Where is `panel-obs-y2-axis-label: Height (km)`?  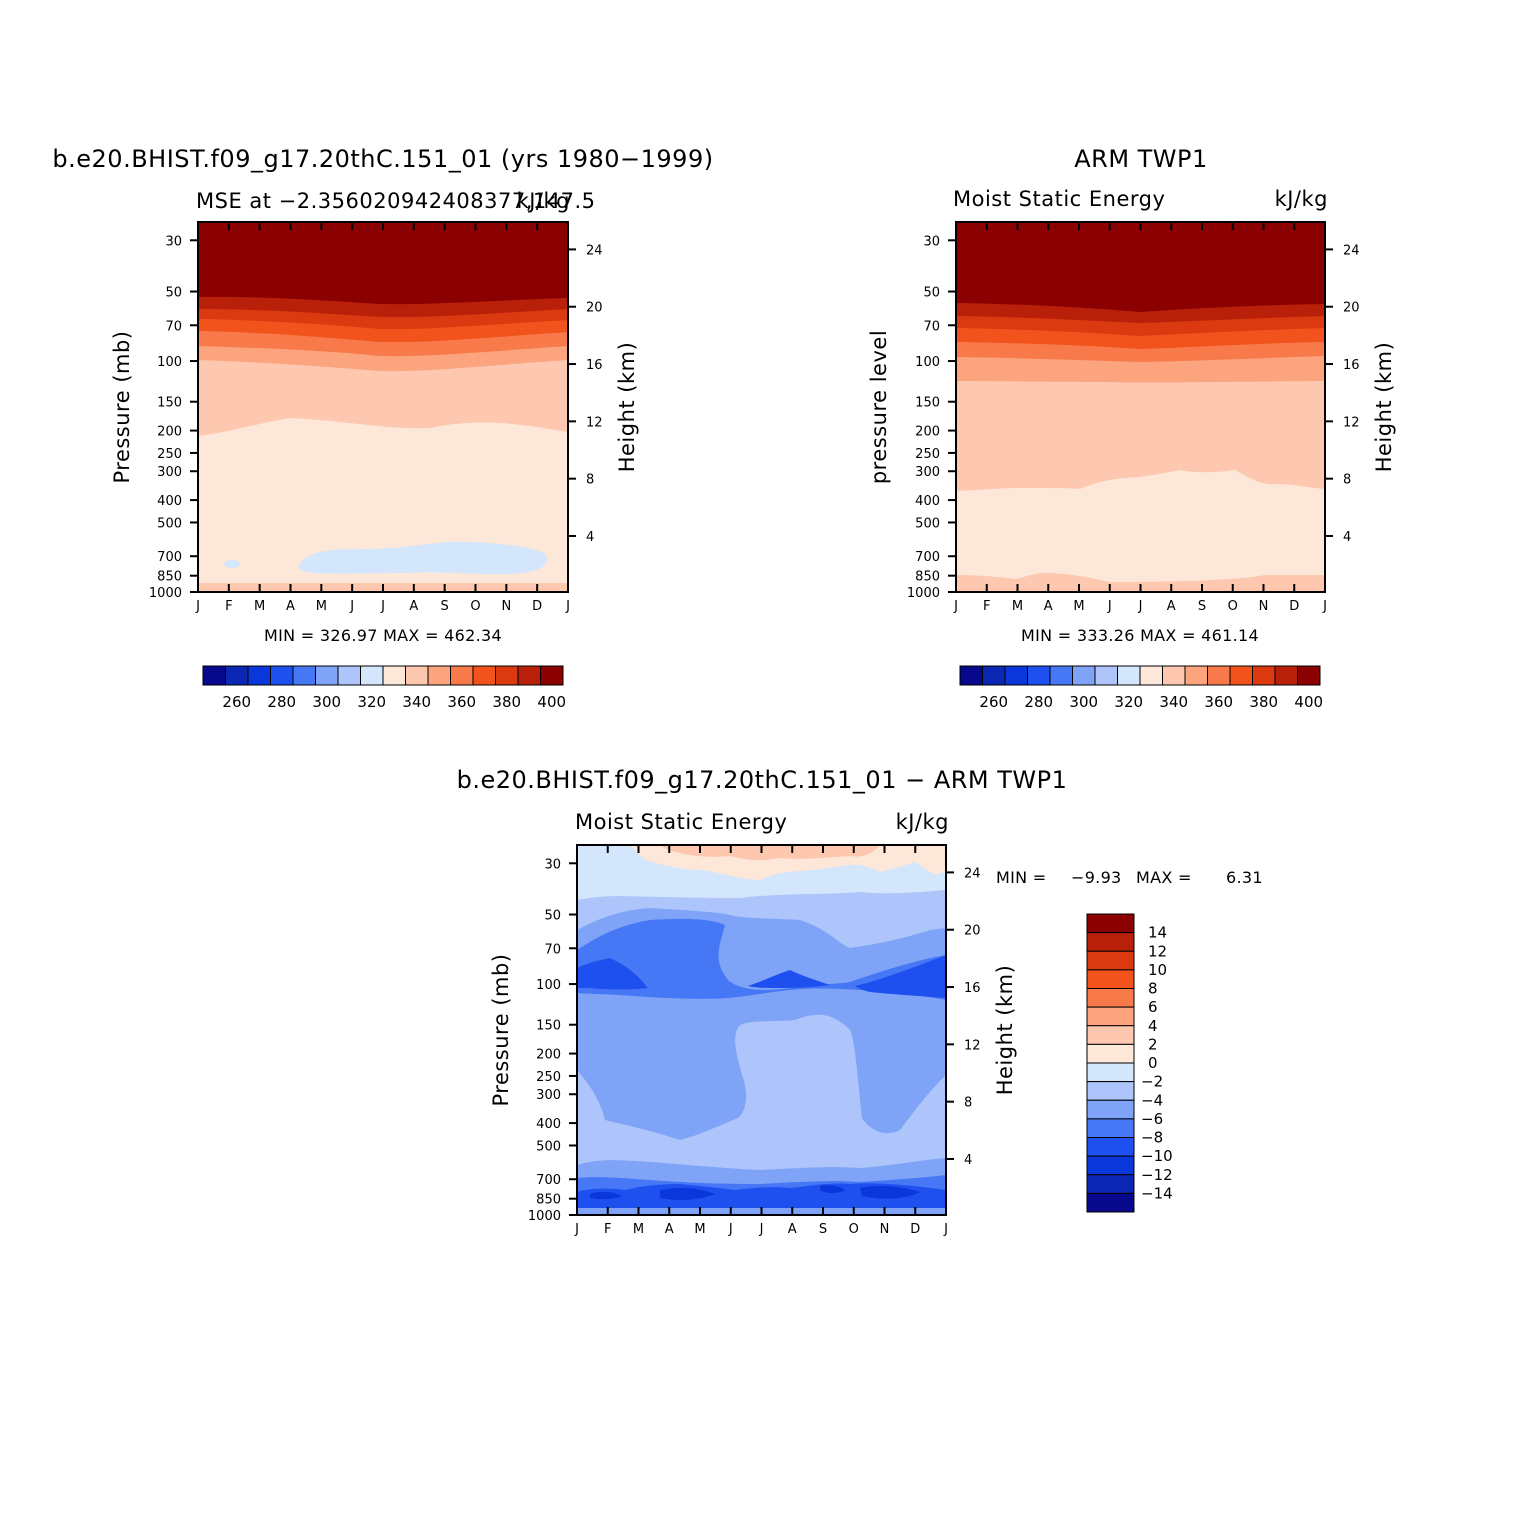 panel-obs-y2-axis-label: Height (km) is located at coordinates (1384, 407).